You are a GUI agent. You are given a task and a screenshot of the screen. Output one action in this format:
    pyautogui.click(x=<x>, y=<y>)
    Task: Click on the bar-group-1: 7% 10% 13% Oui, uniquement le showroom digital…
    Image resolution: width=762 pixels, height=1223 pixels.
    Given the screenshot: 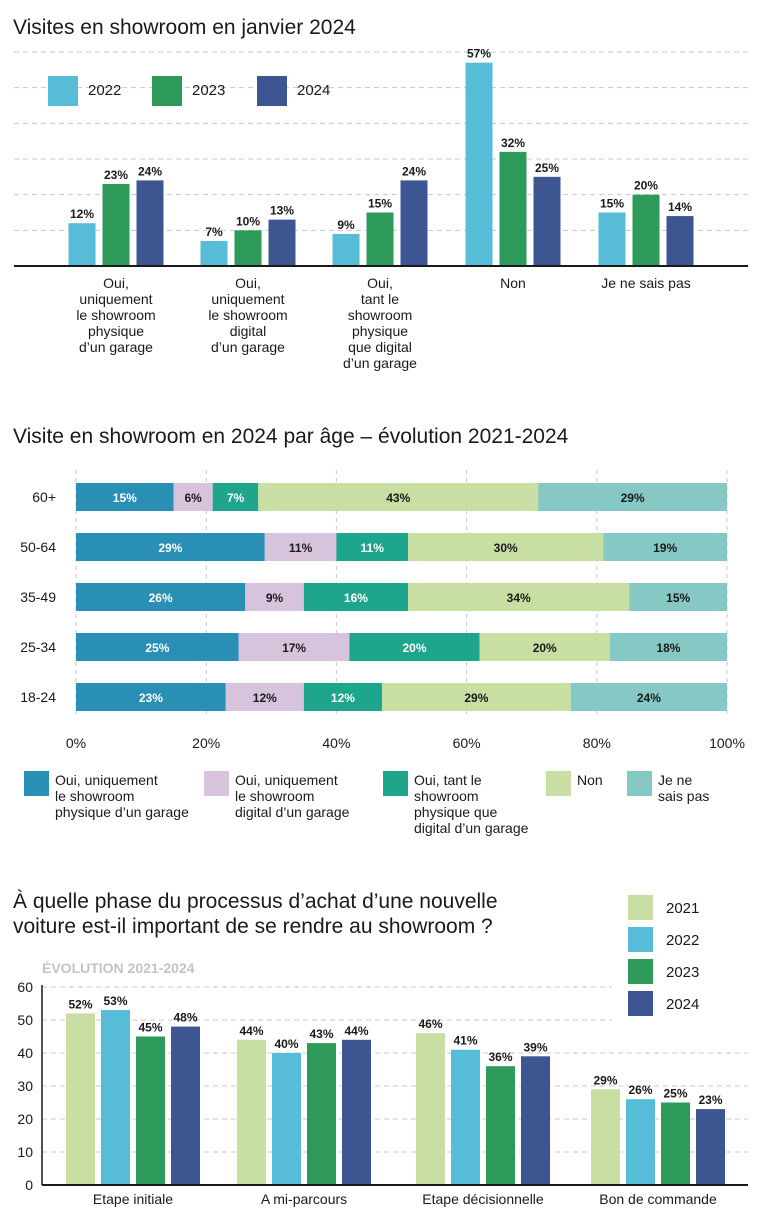 What is the action you would take?
    pyautogui.click(x=248, y=279)
    